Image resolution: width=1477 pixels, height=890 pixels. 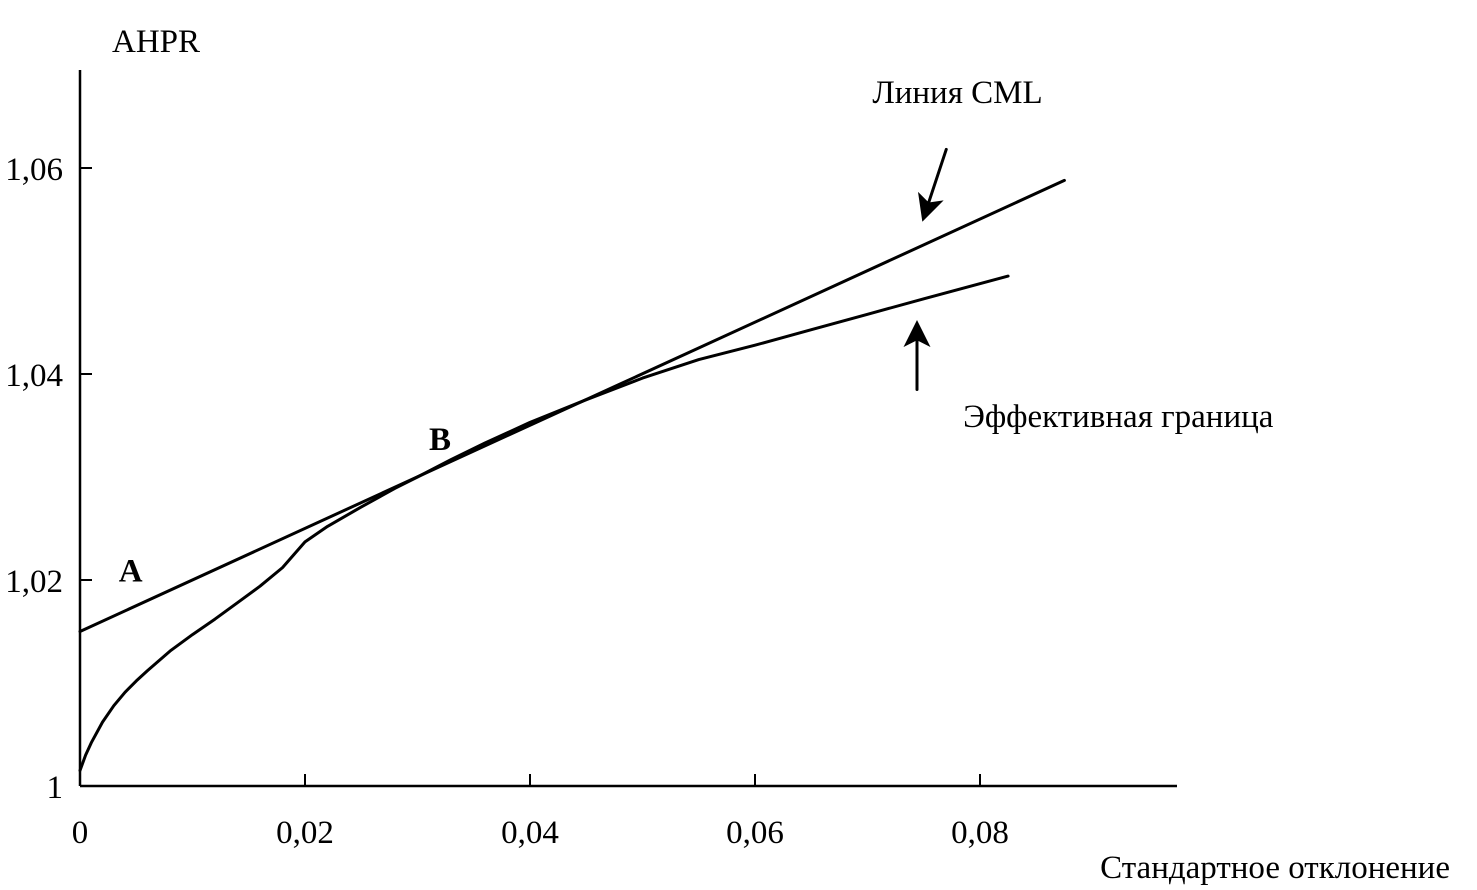 What do you see at coordinates (34, 376) in the screenshot?
I see `y-tick-label: 1,04` at bounding box center [34, 376].